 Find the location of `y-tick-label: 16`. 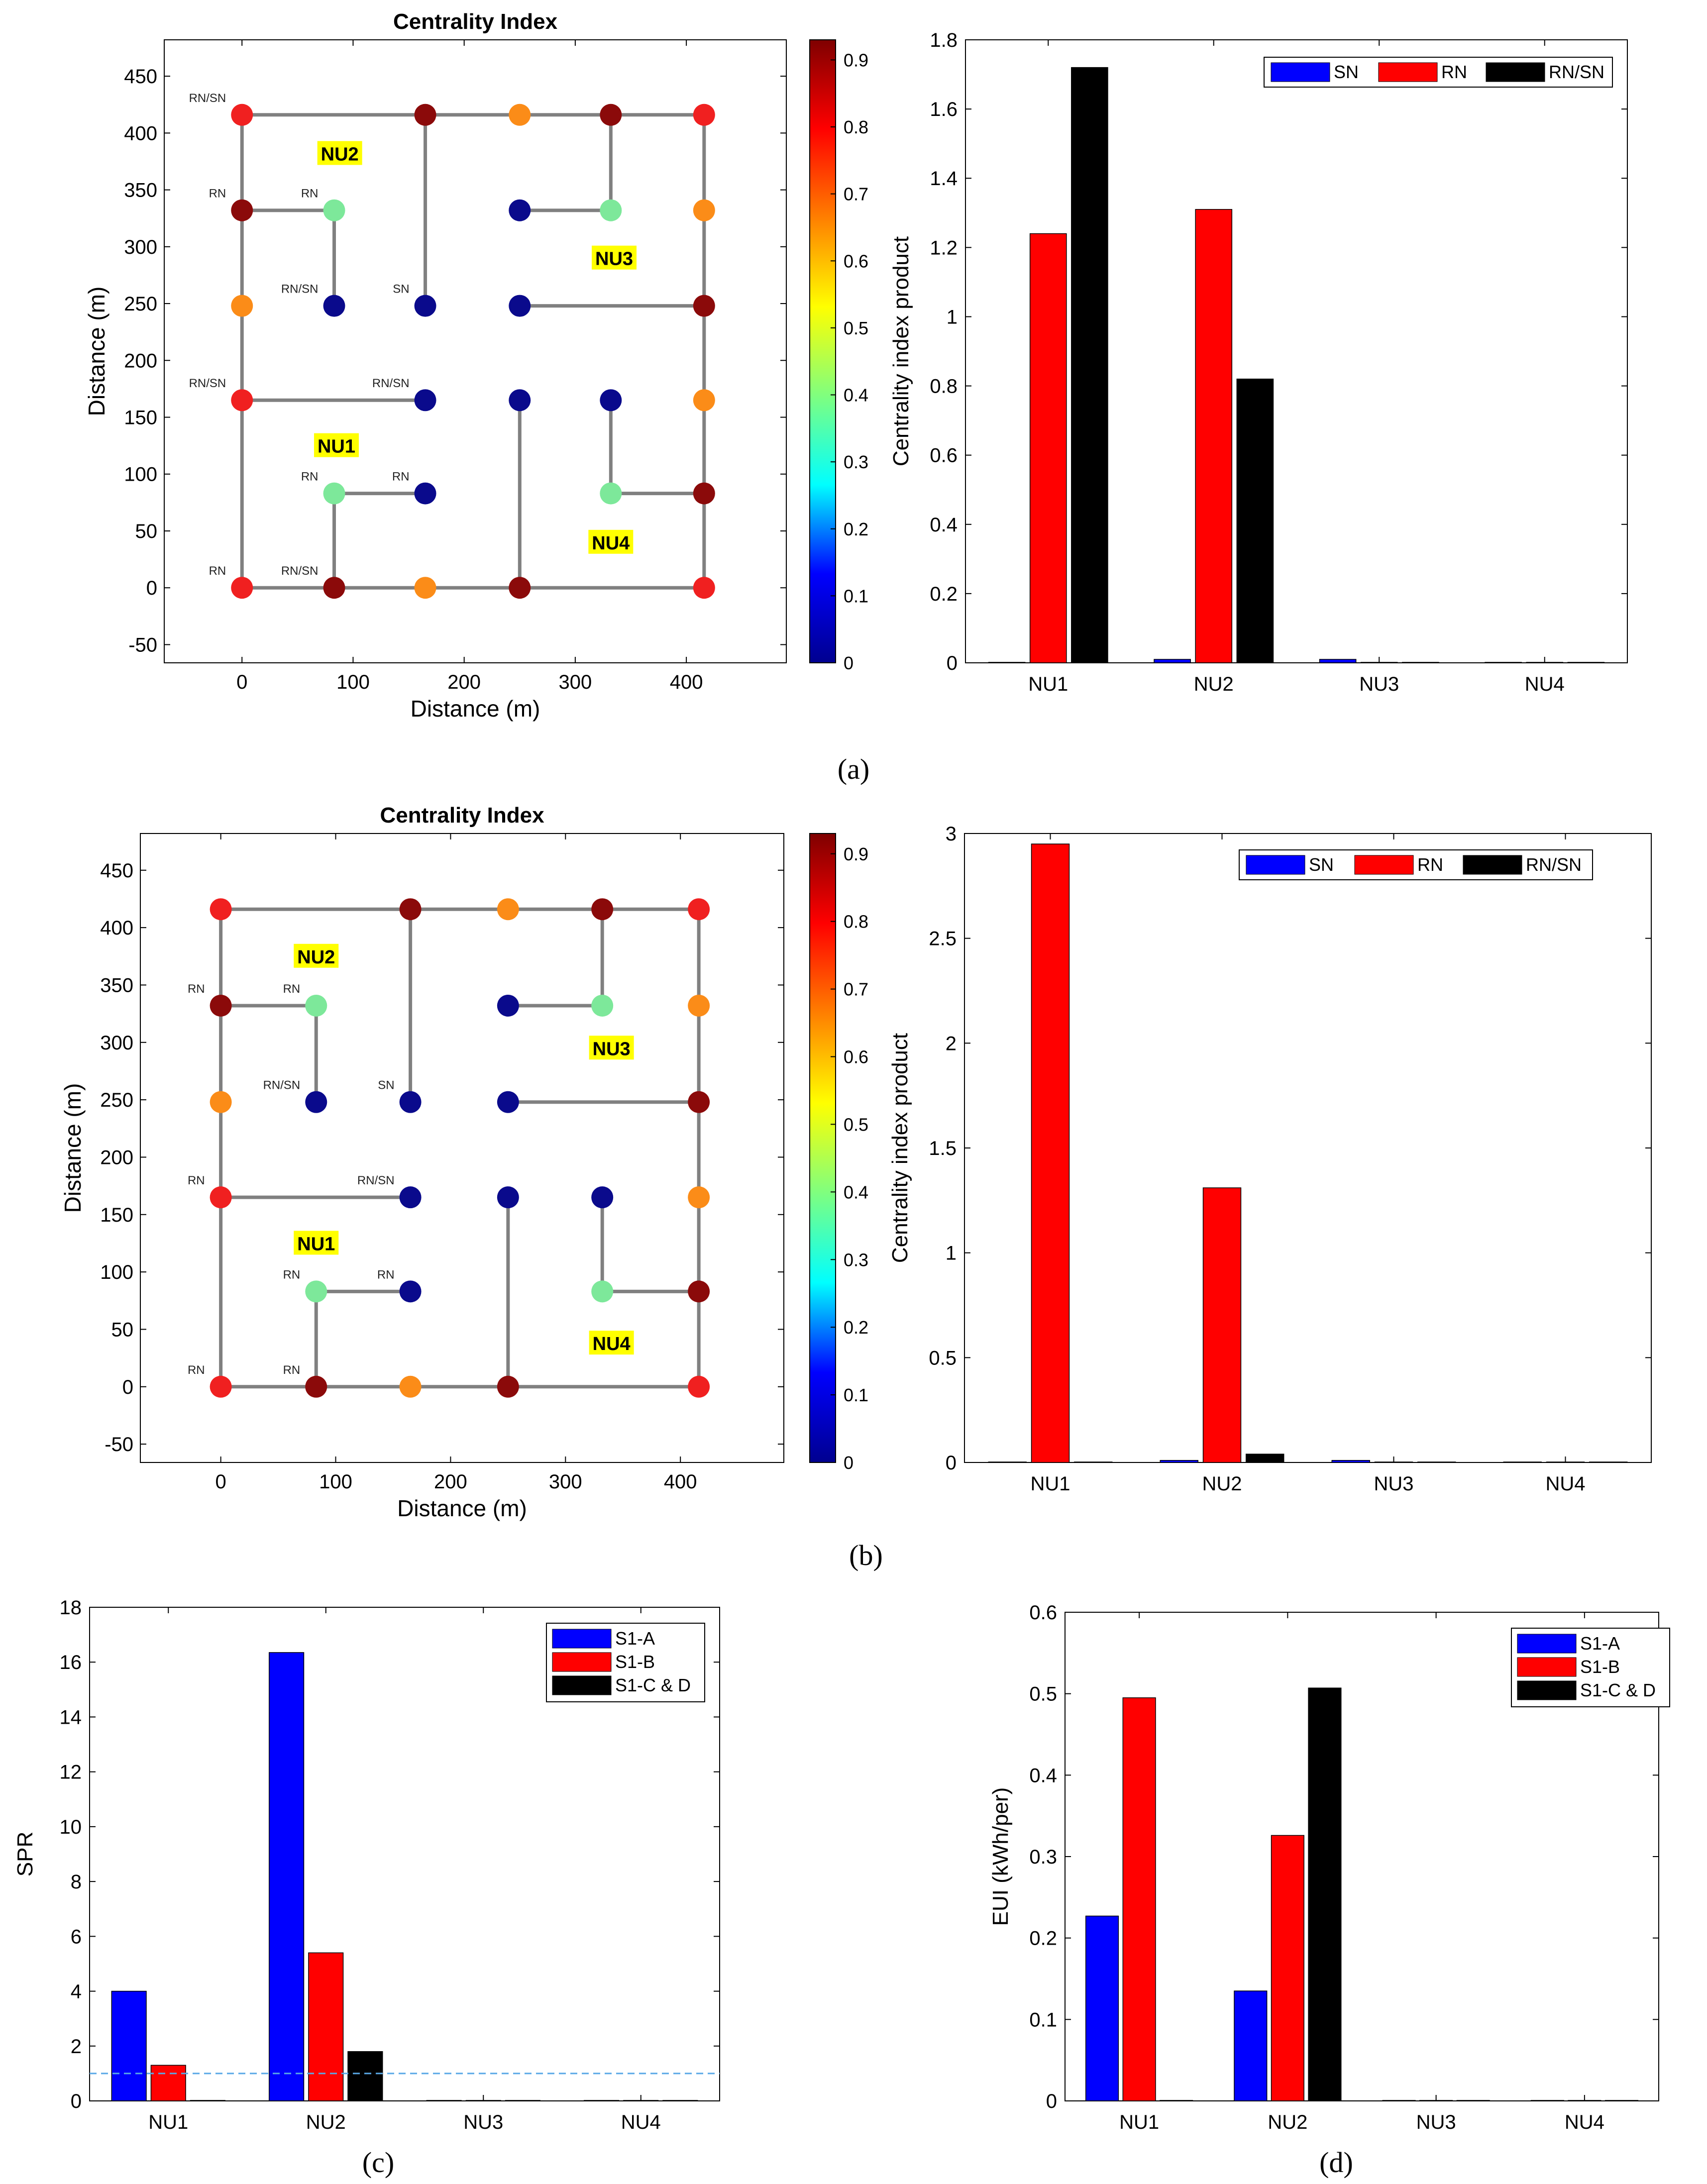

y-tick-label: 16 is located at coordinates (71, 1662).